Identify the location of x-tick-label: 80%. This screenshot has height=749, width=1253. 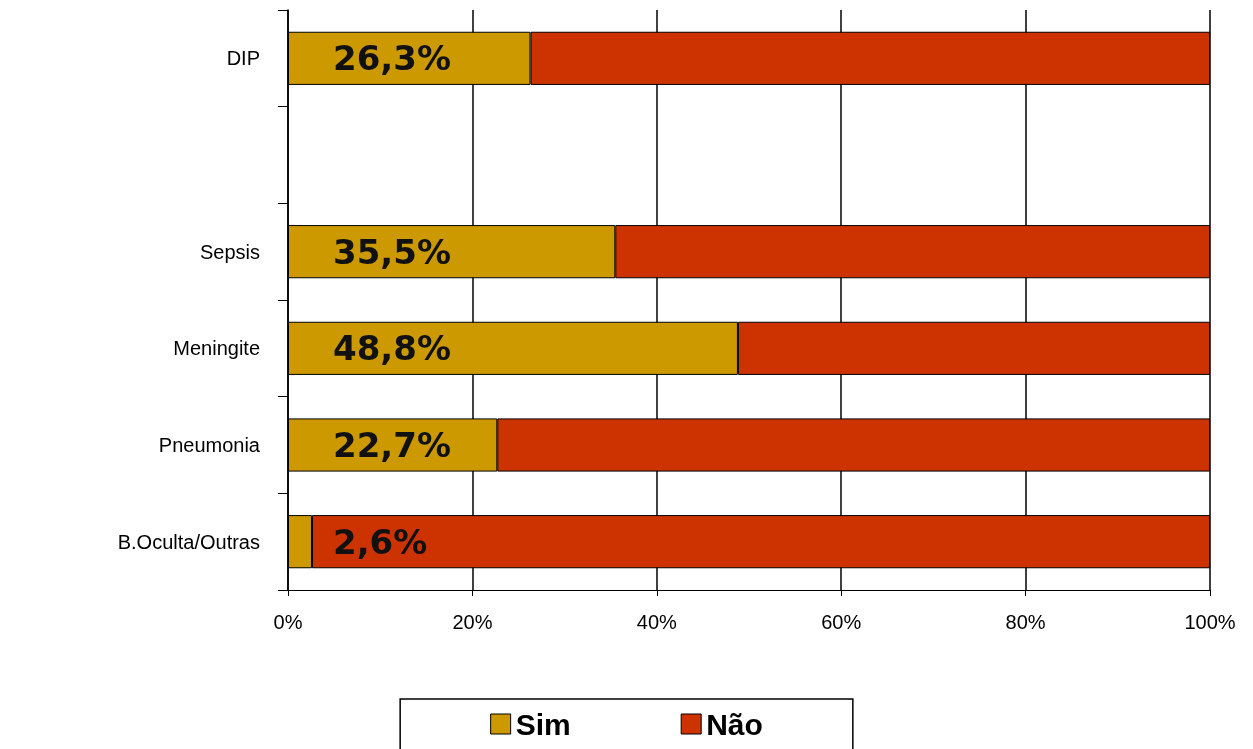
(1025, 622).